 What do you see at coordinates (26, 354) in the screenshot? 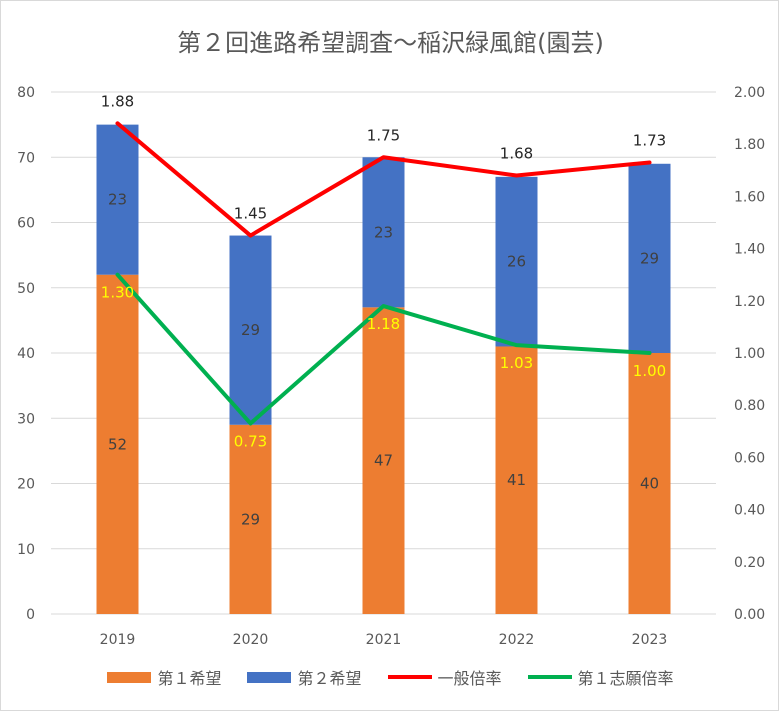
I see `y-tick-label: 40` at bounding box center [26, 354].